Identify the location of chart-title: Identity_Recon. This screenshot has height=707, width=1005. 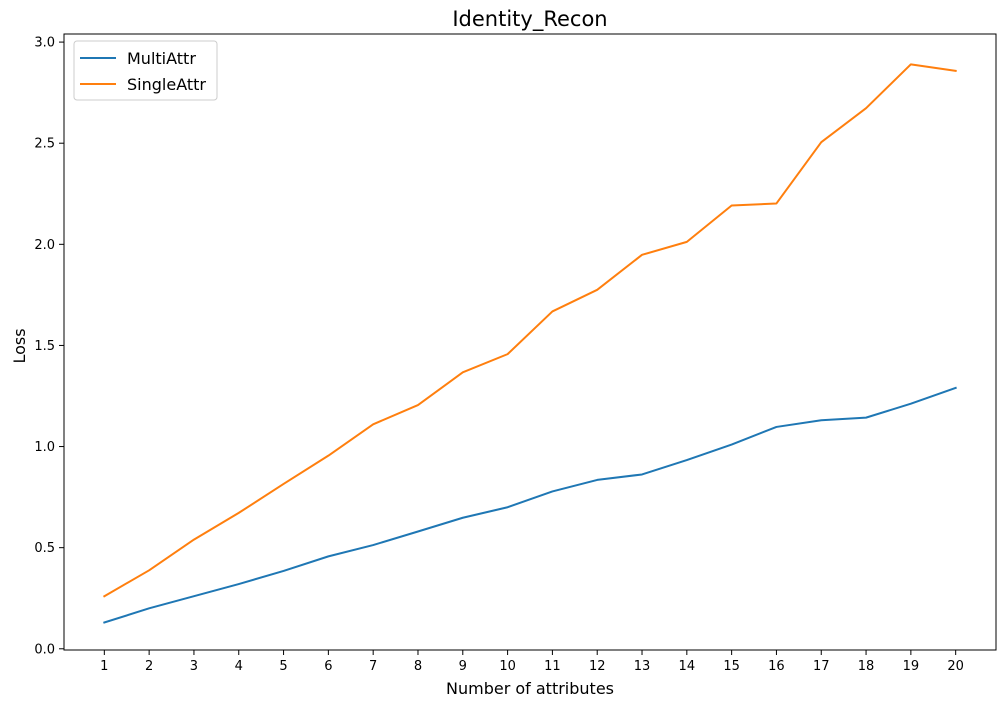
(529, 19).